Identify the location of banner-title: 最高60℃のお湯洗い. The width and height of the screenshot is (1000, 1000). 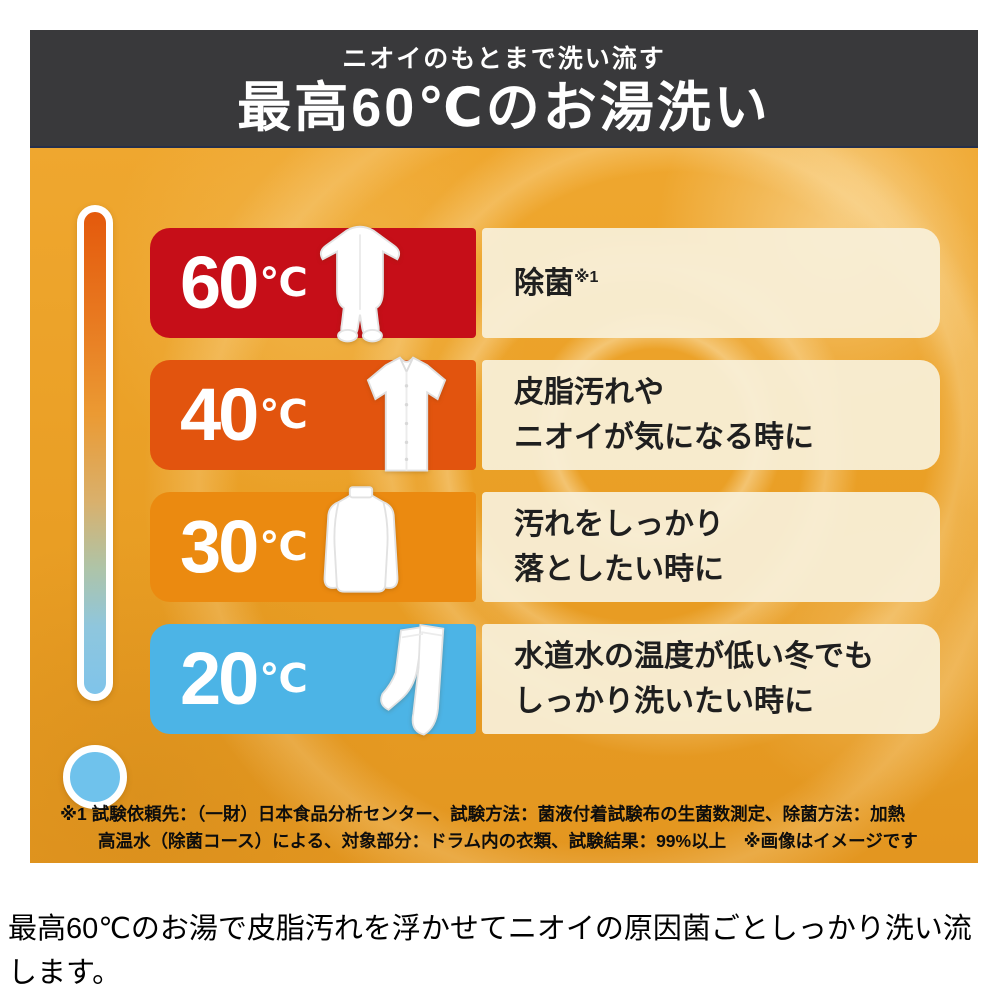
(504, 108).